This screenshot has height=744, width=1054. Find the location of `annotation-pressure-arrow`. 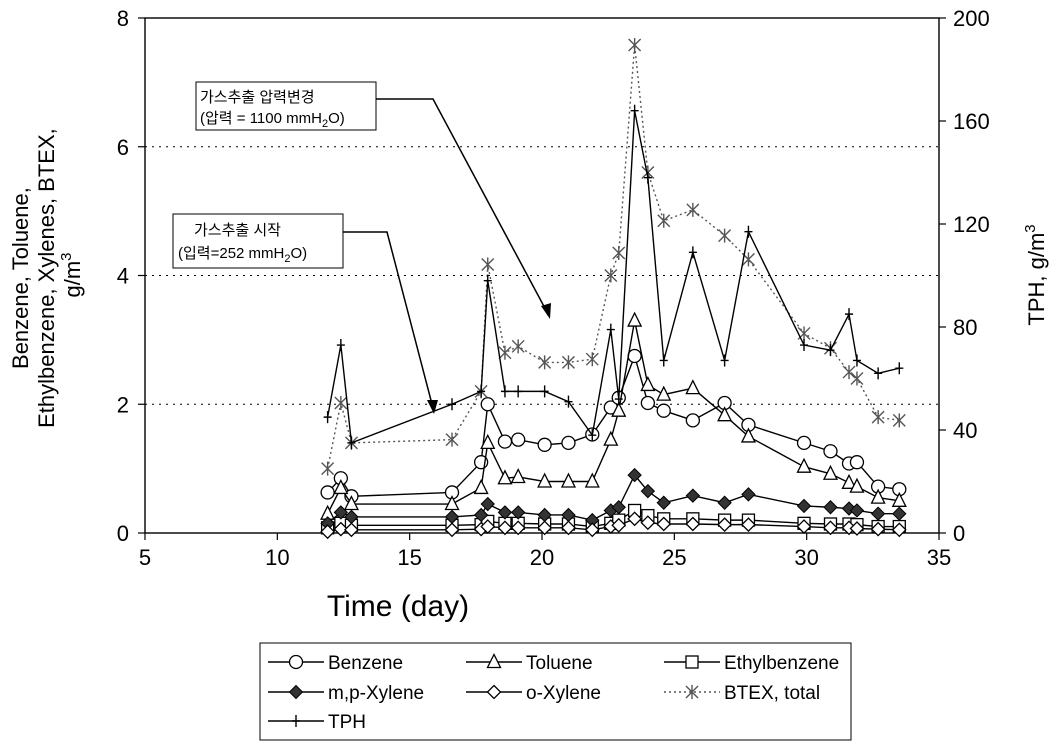

annotation-pressure-arrow is located at coordinates (462, 205).